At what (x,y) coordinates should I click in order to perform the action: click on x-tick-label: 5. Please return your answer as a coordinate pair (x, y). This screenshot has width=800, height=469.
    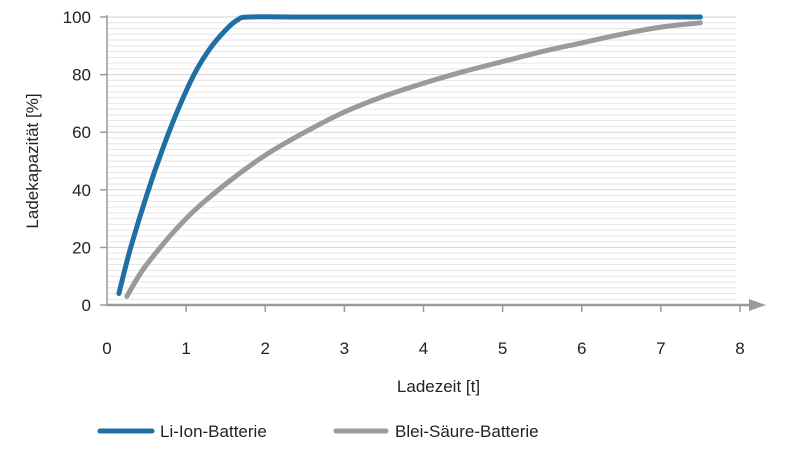
    Looking at the image, I should click on (502, 348).